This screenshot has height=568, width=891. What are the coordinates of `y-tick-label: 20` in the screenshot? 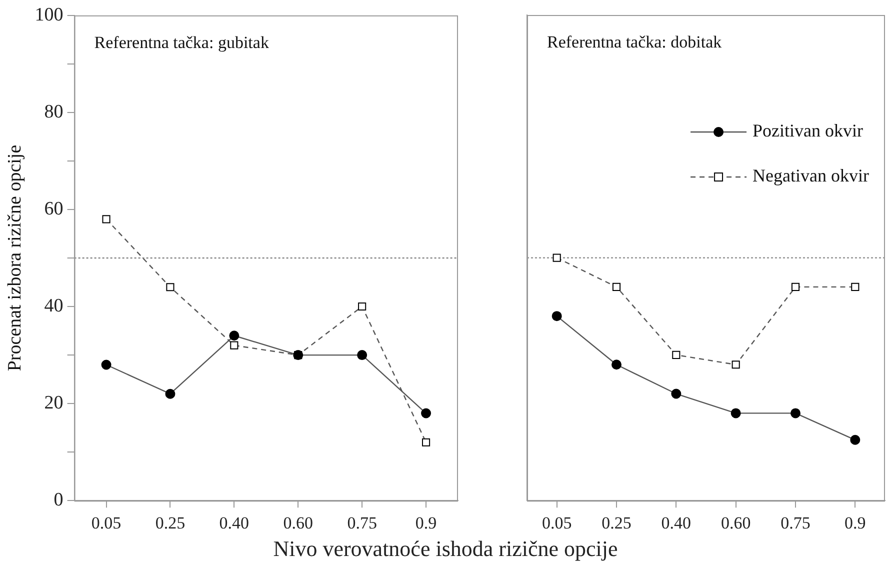 It's located at (54, 403).